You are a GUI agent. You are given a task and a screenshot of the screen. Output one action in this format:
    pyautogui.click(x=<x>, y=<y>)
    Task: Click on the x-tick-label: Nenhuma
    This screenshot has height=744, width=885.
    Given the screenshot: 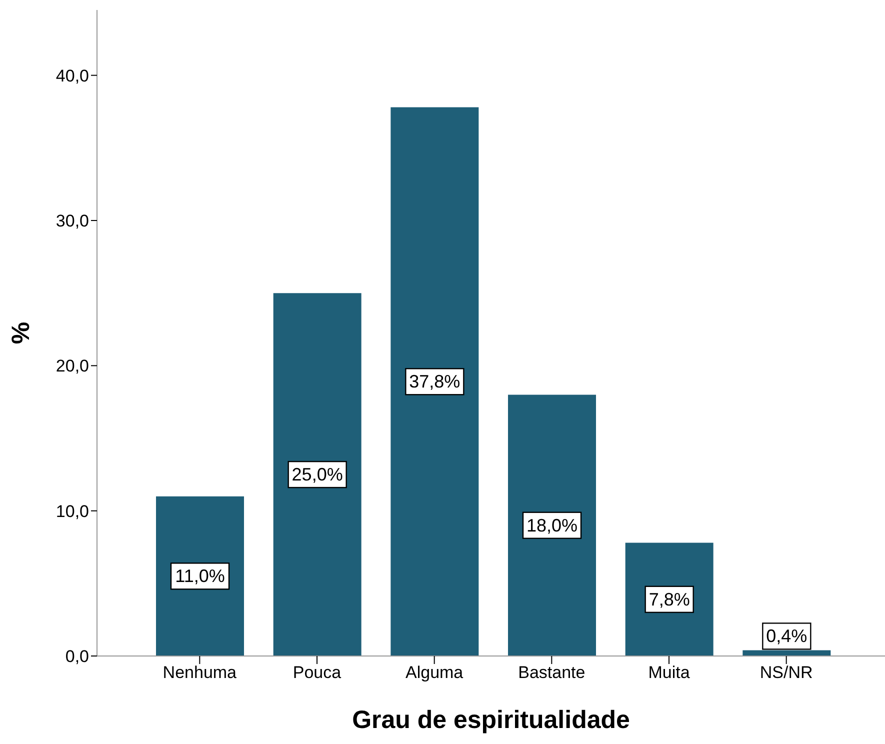 What is the action you would take?
    pyautogui.click(x=200, y=672)
    